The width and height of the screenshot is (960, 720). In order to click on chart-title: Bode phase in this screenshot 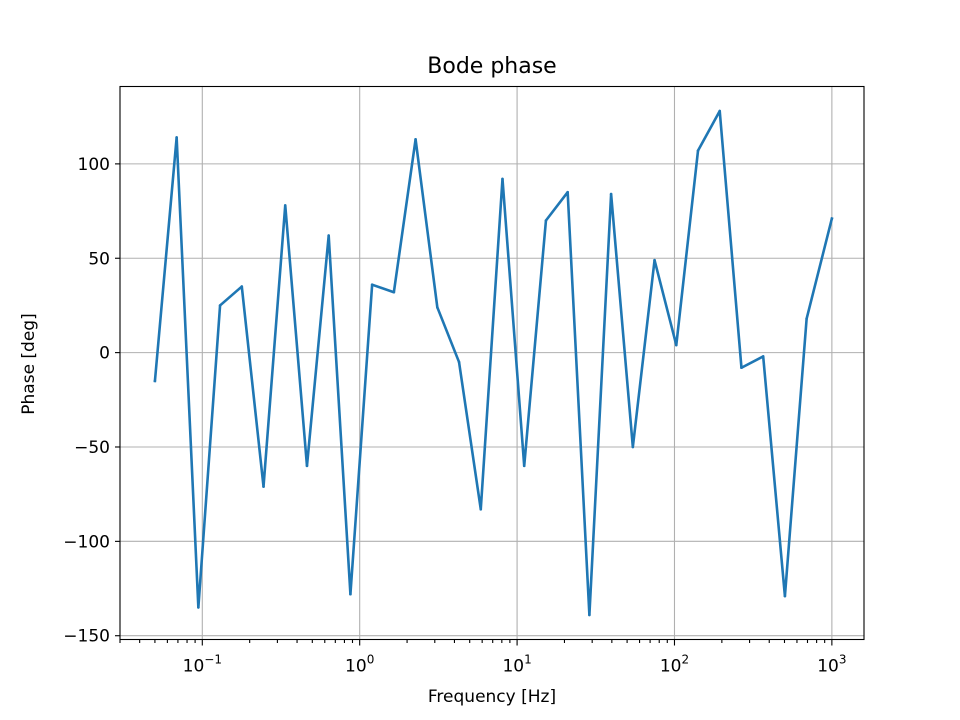, I will do `click(491, 66)`.